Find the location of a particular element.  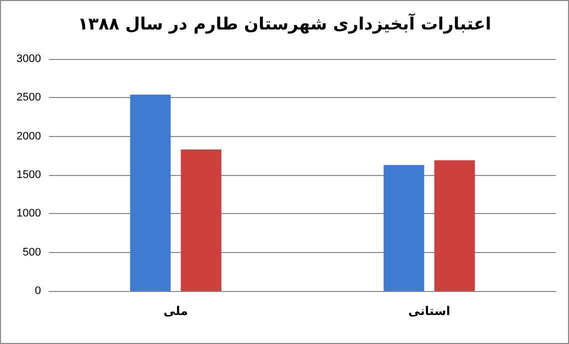

y-tick-label: 3000 is located at coordinates (28, 59).